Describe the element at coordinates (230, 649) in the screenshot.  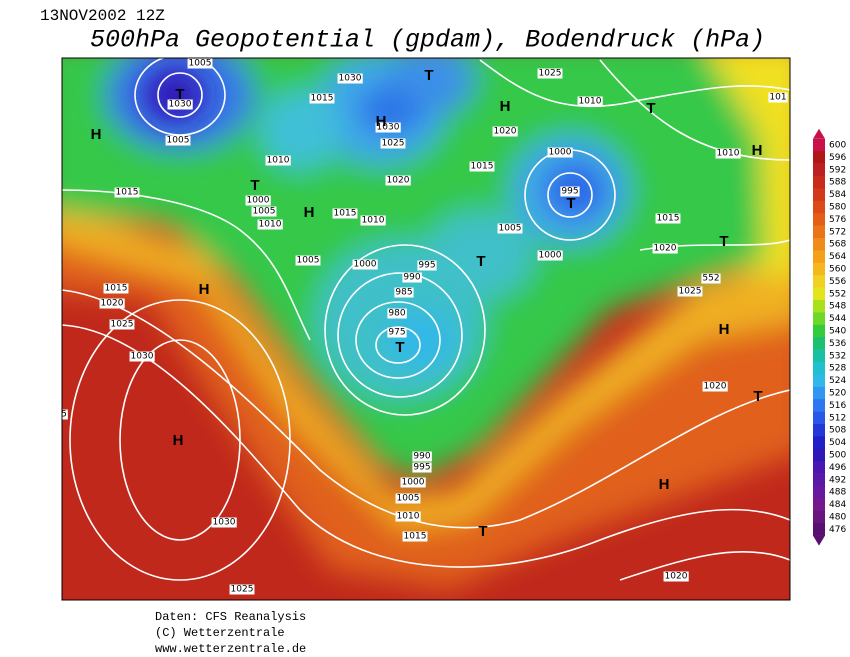
I see `footer-line: www.wetterzentrale.de` at that location.